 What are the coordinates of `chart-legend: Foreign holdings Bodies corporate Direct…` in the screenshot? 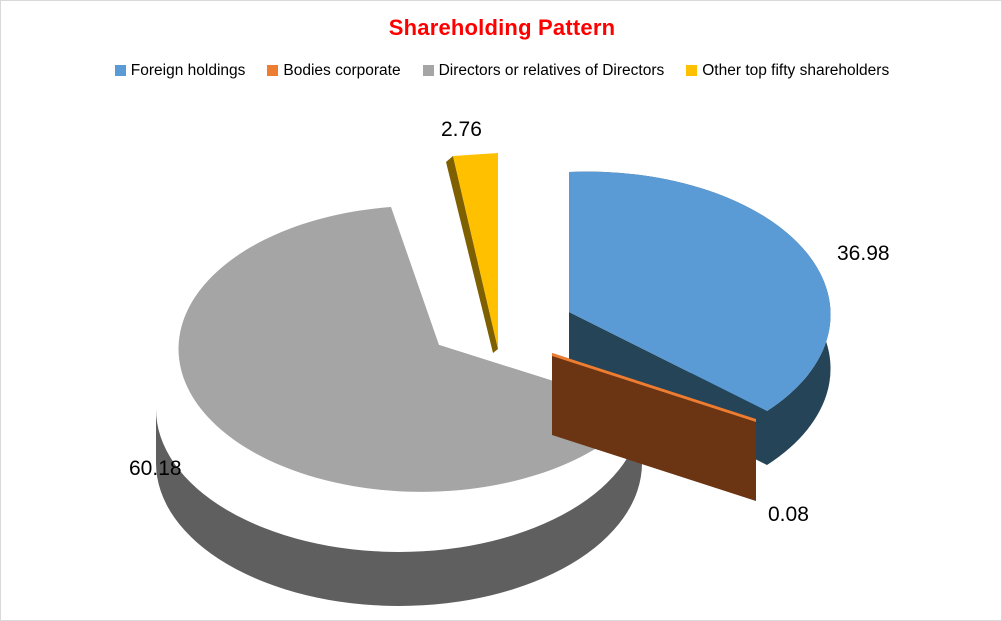 It's located at (501, 70).